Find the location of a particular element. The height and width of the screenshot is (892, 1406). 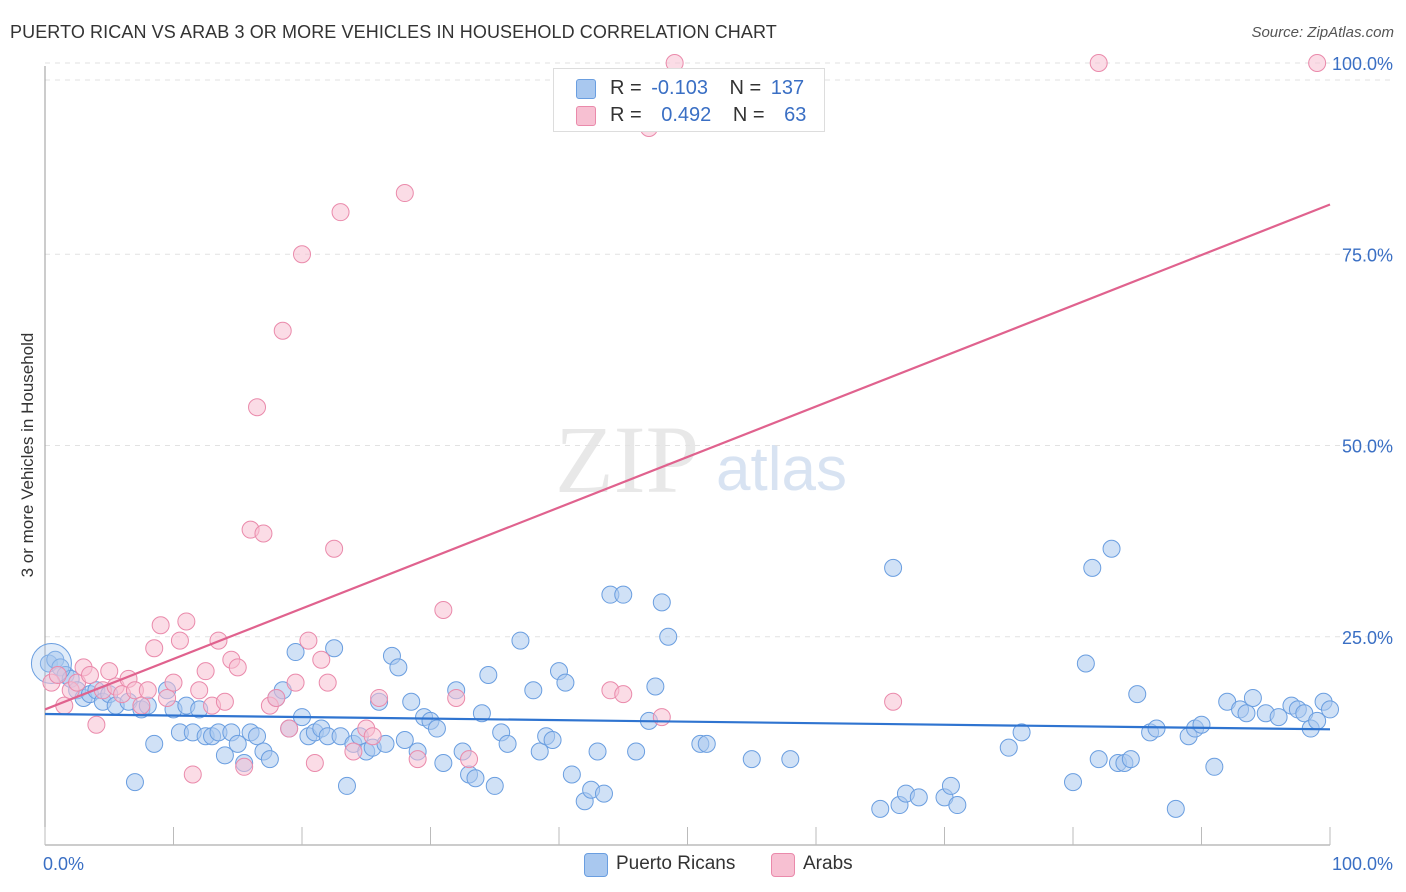

legend-label: Puerto Ricans is located at coordinates (676, 863).